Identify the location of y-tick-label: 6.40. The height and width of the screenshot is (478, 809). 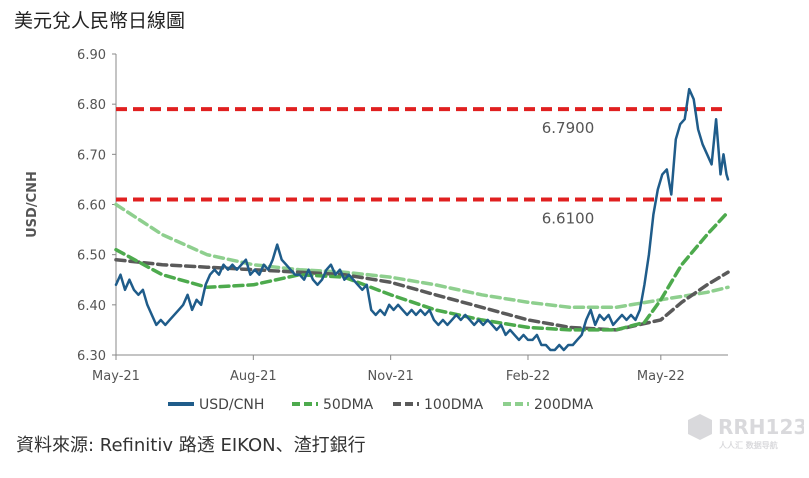
(91, 306).